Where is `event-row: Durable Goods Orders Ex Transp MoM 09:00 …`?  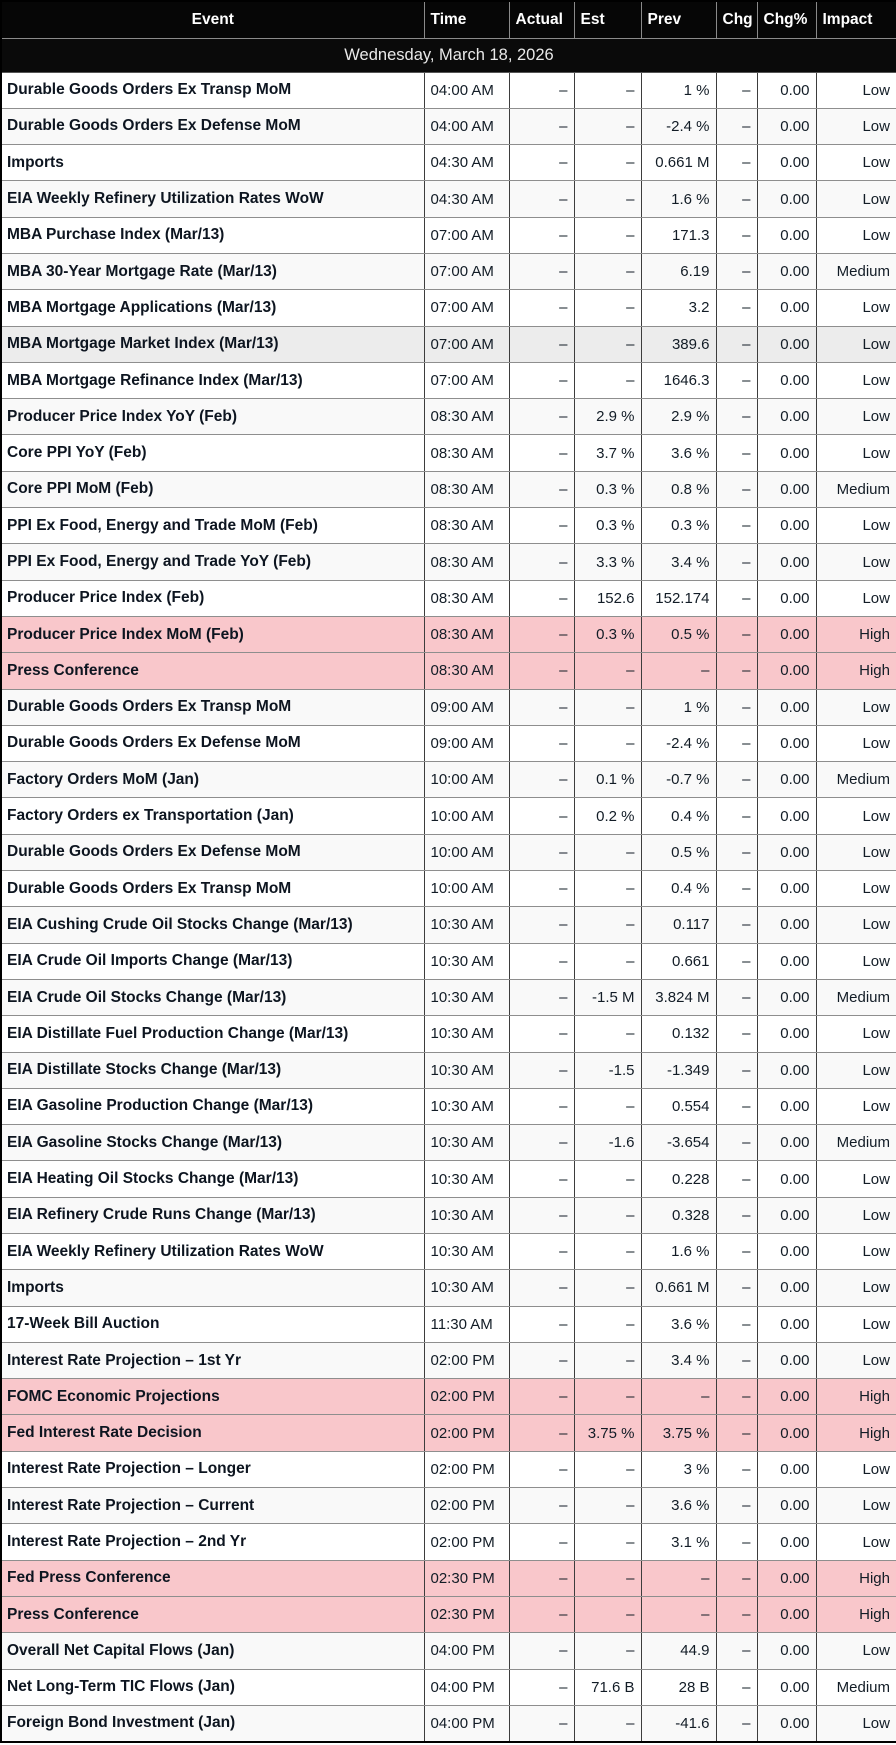 event-row: Durable Goods Orders Ex Transp MoM 09:00 … is located at coordinates (448, 707).